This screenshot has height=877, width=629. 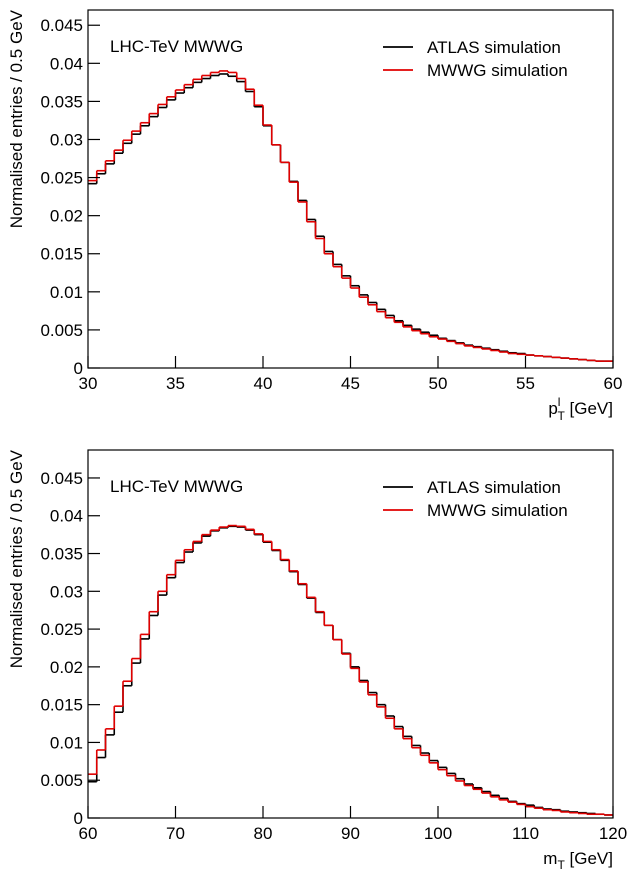 I want to click on x-tick-label: 120, so click(x=613, y=833).